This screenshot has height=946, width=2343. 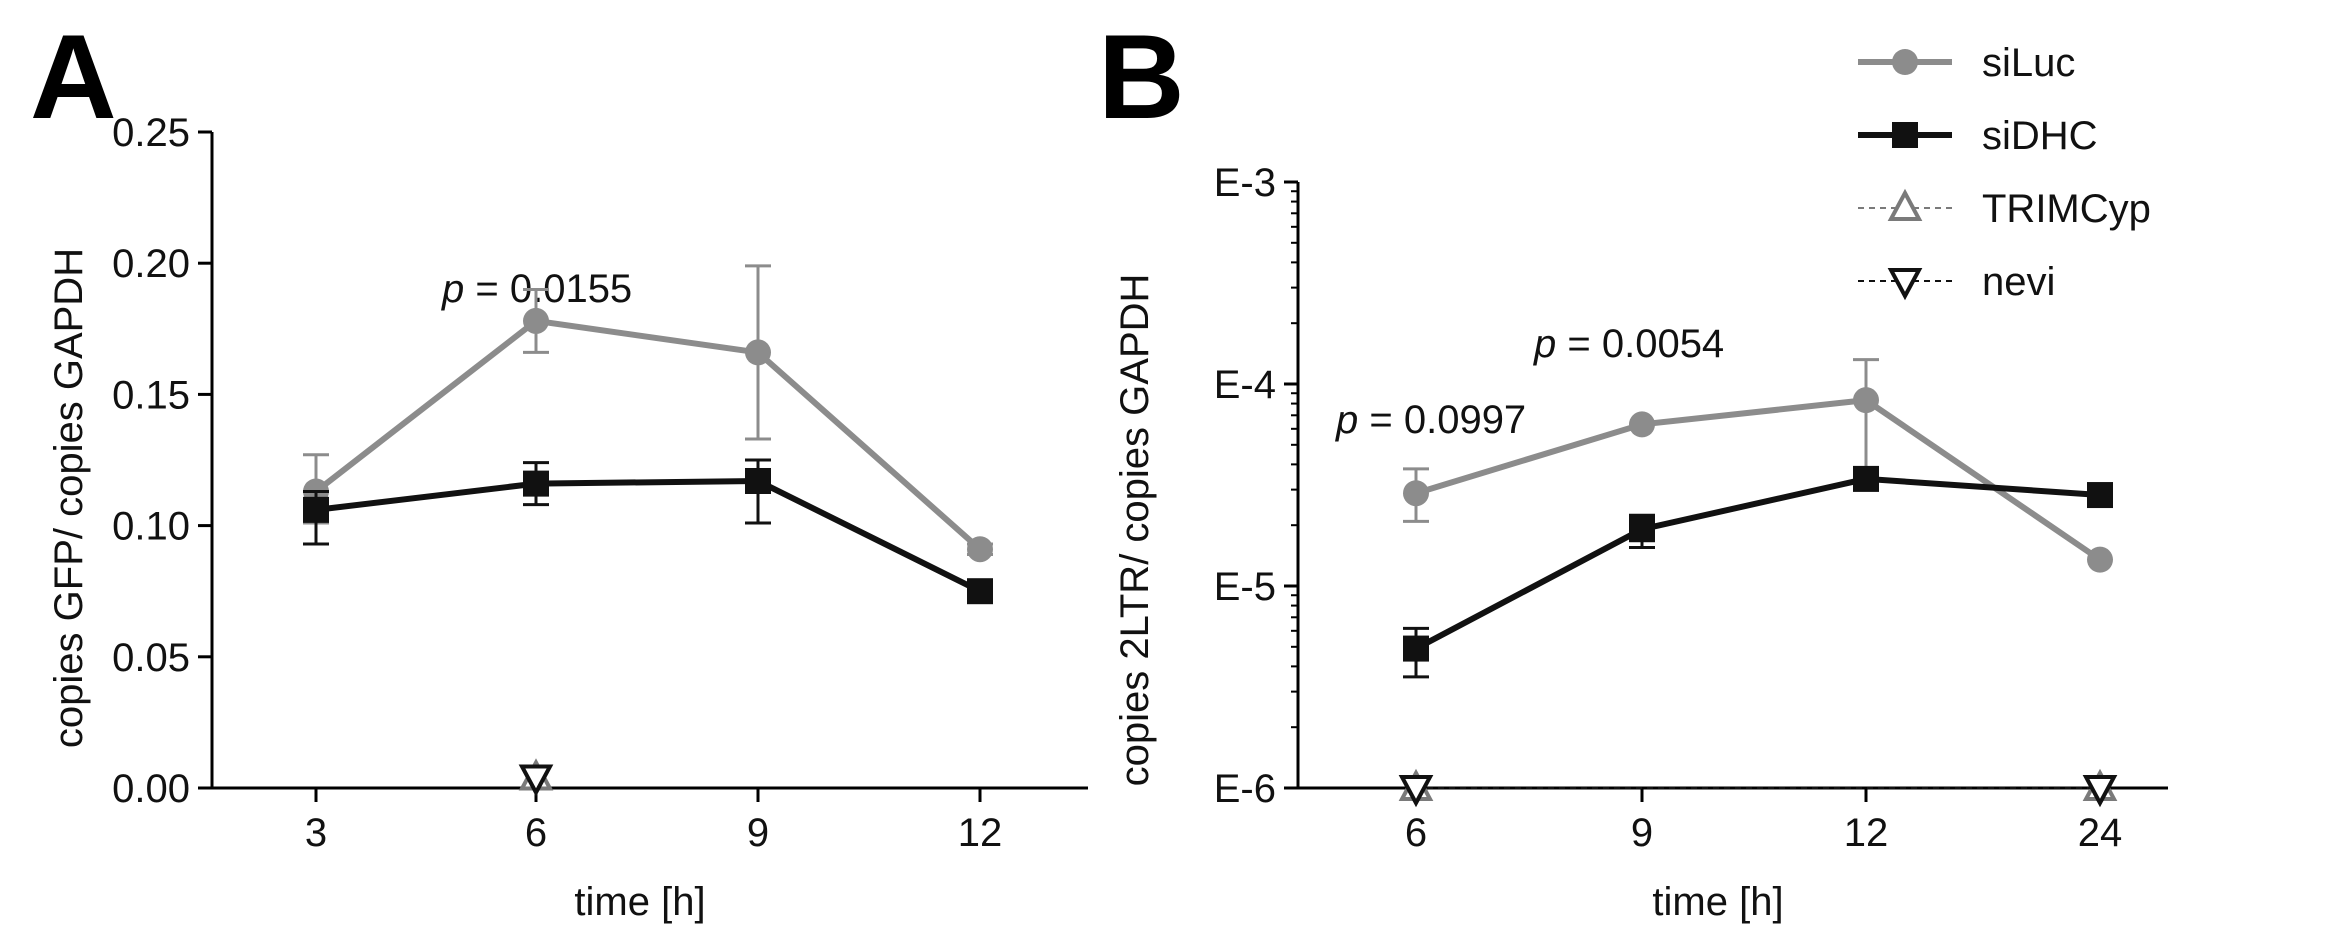 I want to click on legend-item-nevi: nevi, so click(x=1956, y=282).